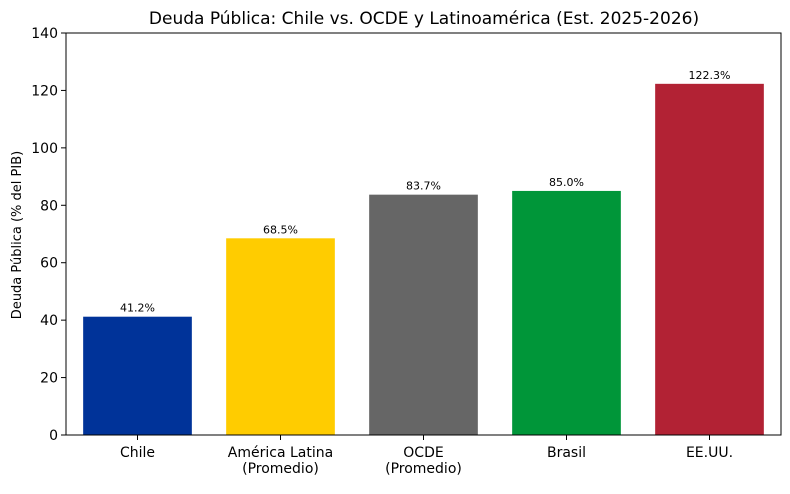 The width and height of the screenshot is (790, 494). I want to click on data-label: 68.5%, so click(280, 229).